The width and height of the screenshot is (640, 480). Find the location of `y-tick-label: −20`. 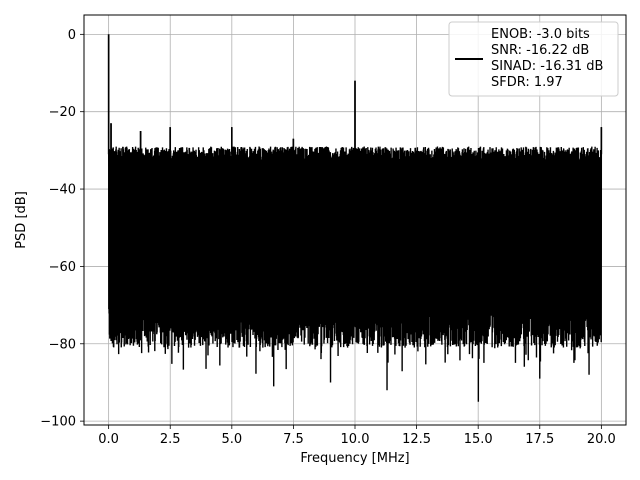

y-tick-label: −20 is located at coordinates (62, 112).